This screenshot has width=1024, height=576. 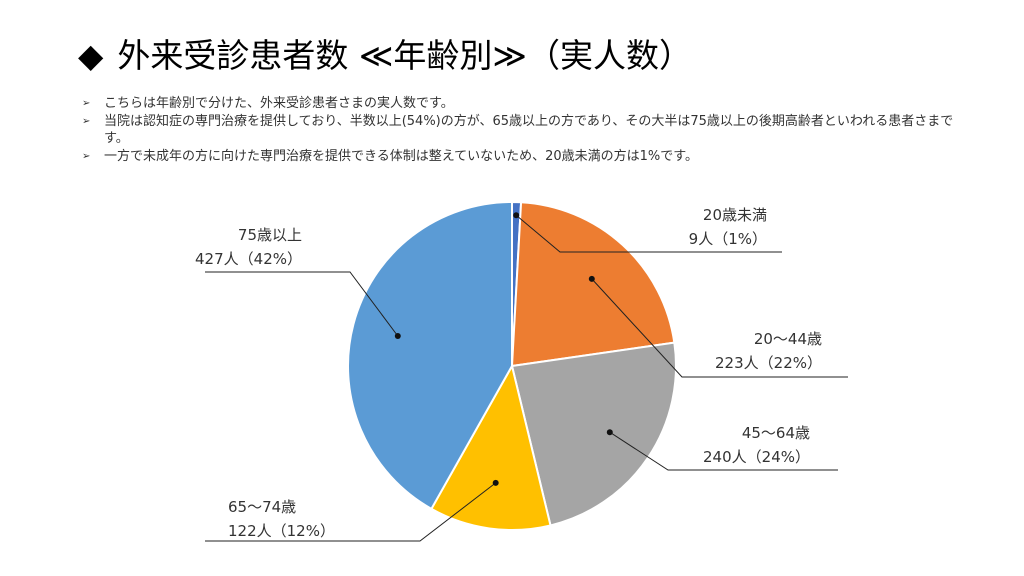 I want to click on slice-name-label: 20歳未満, so click(x=735, y=215).